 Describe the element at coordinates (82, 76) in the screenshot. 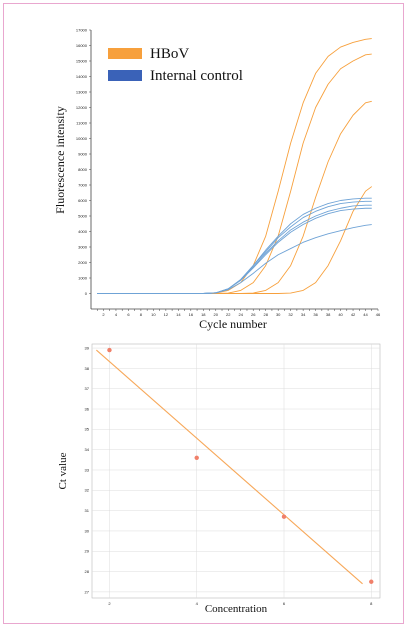

I see `y-tick-label: 14000` at that location.